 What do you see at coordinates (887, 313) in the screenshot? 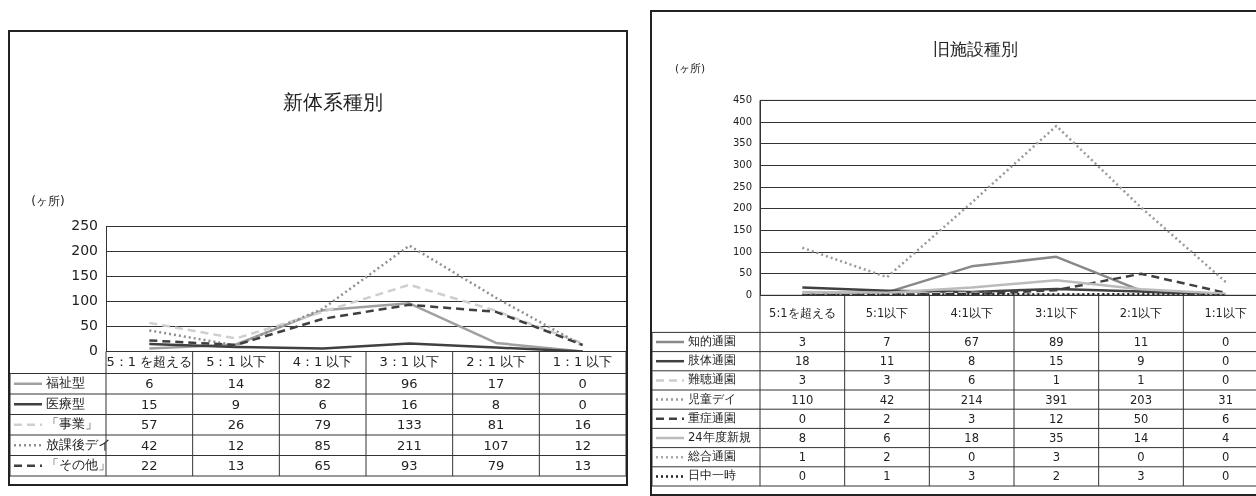
I see `x-tick-label: 5:1以下` at bounding box center [887, 313].